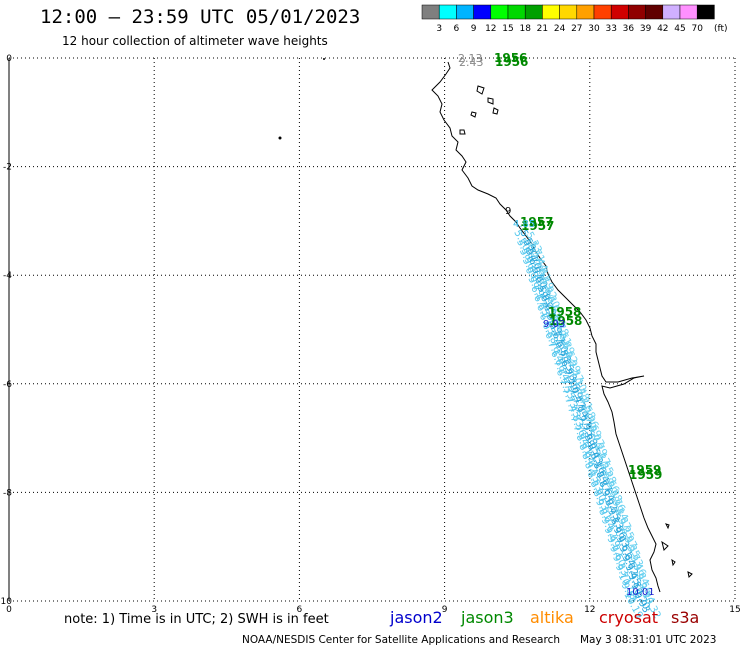  Describe the element at coordinates (525, 29) in the screenshot. I see `legend-label: 18` at that location.